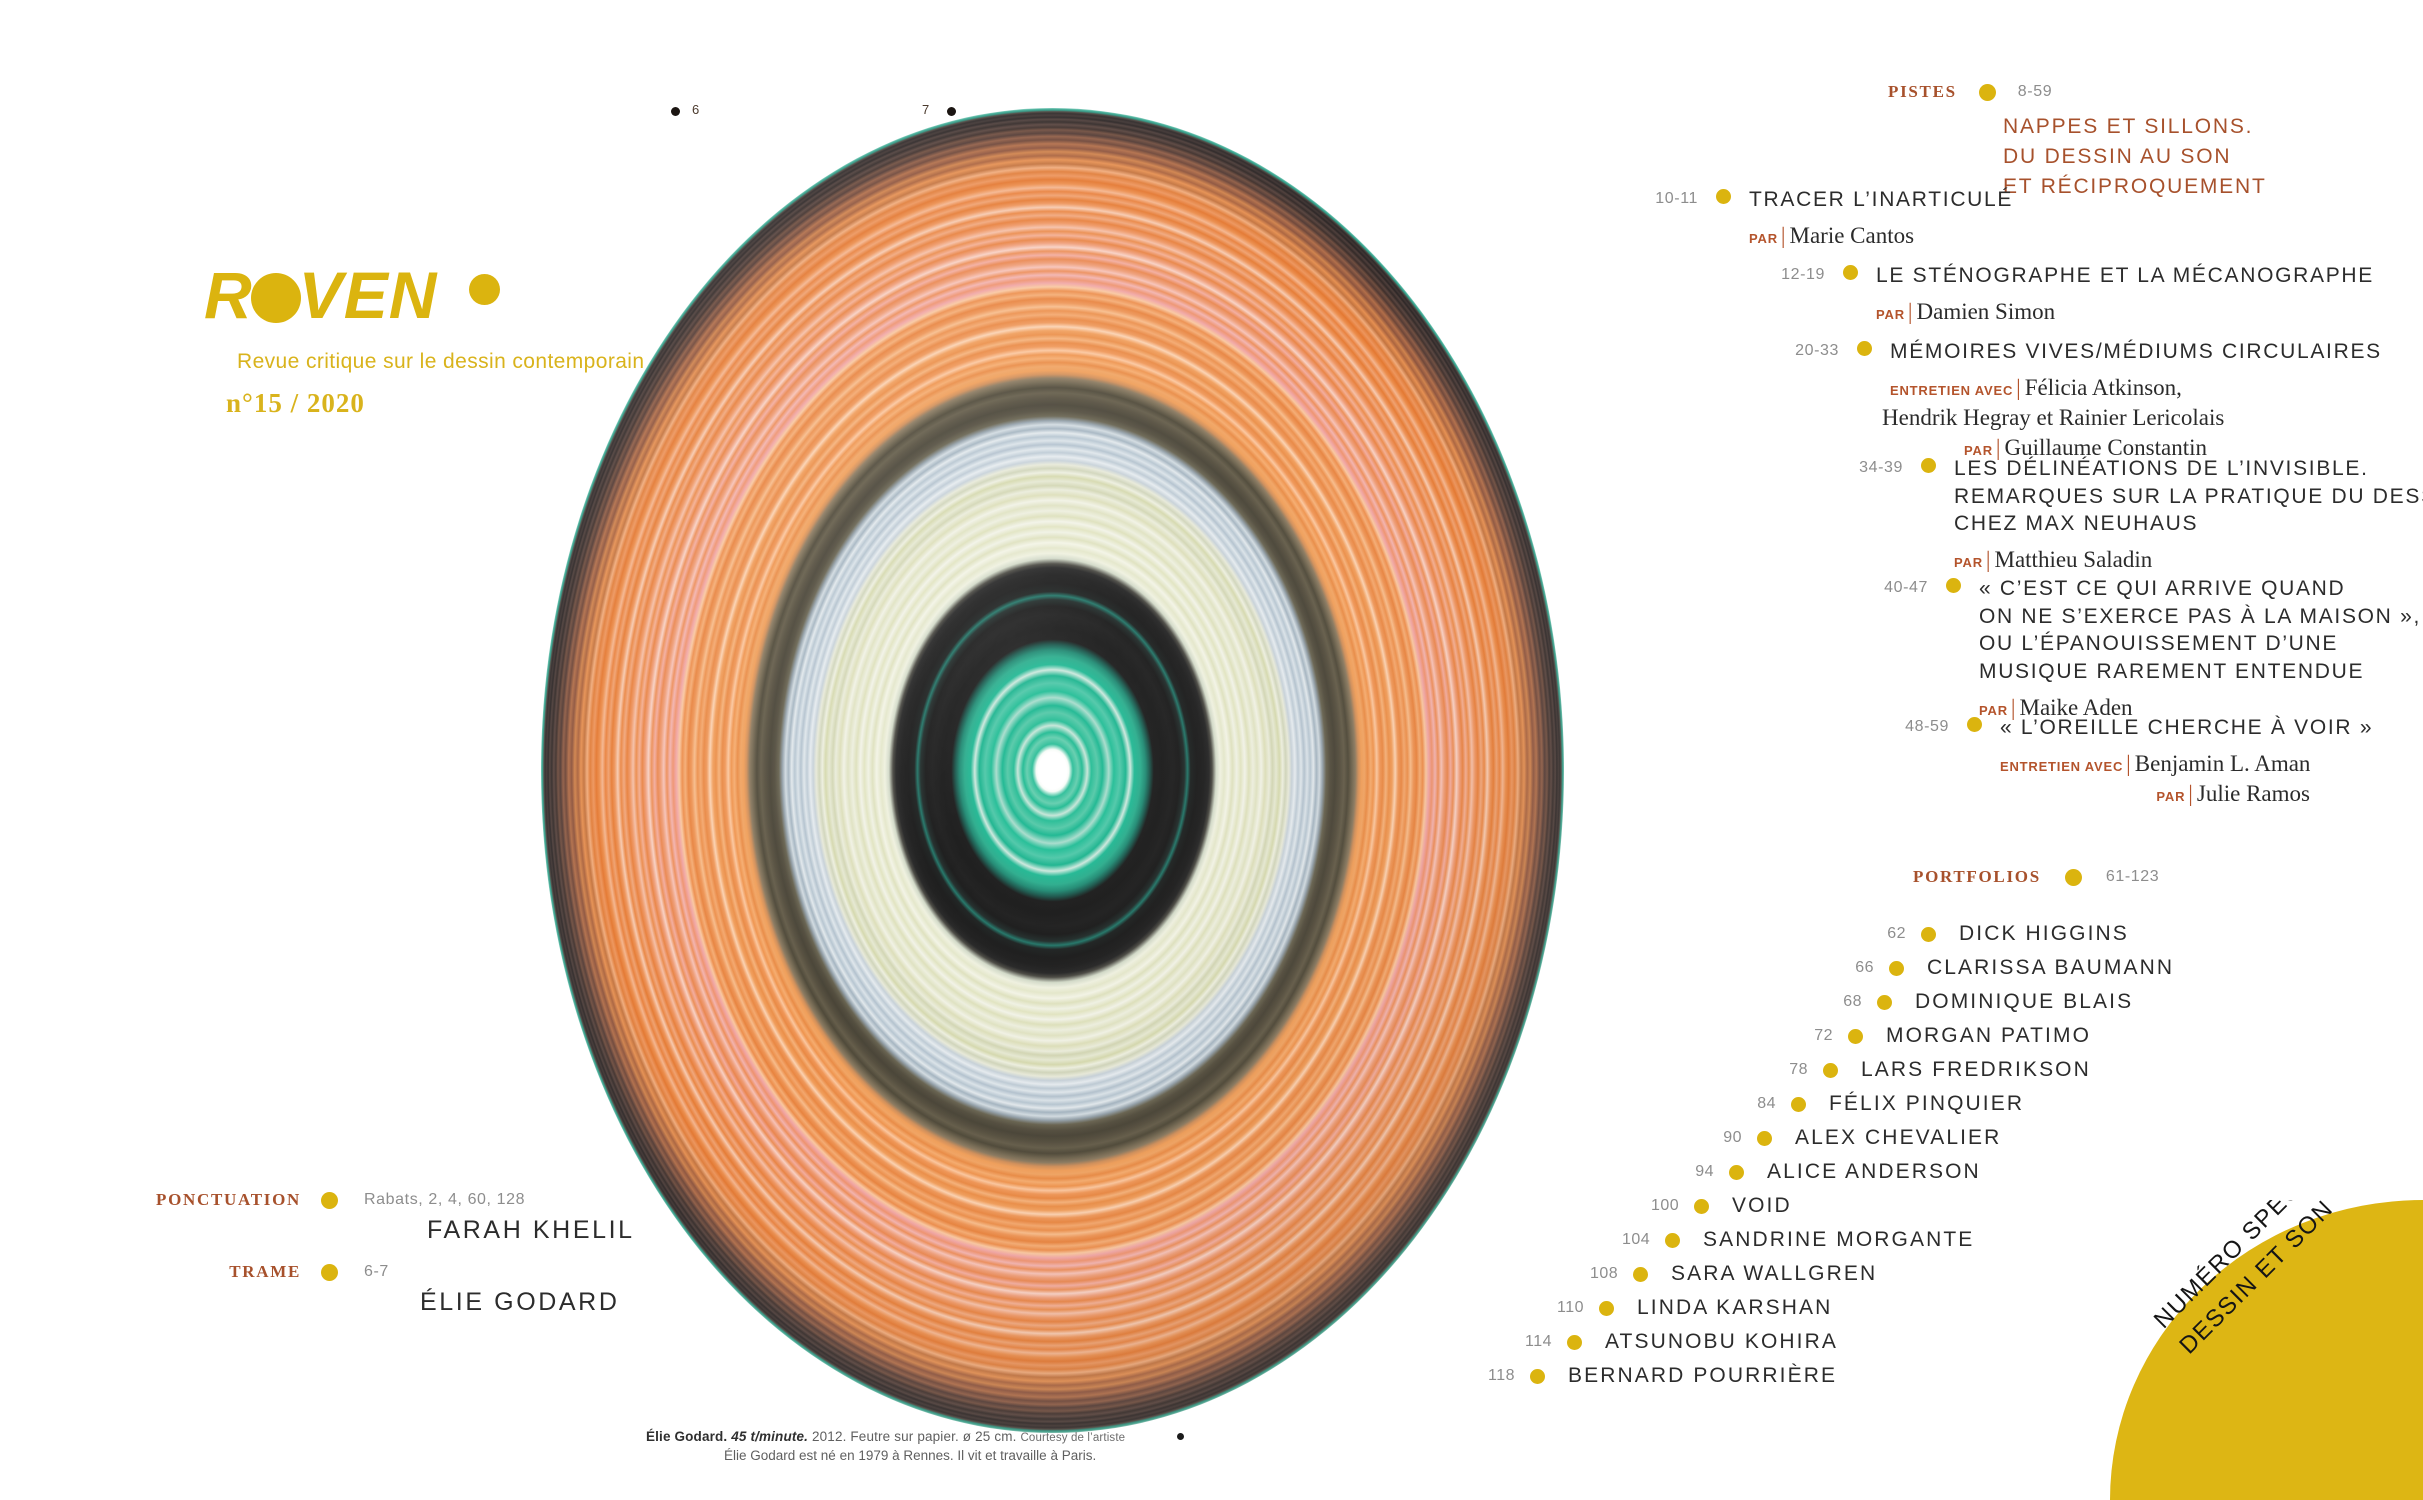 Image resolution: width=2423 pixels, height=1500 pixels. Describe the element at coordinates (1735, 1307) in the screenshot. I see `portfolio-name: LINDA KARSHAN` at that location.